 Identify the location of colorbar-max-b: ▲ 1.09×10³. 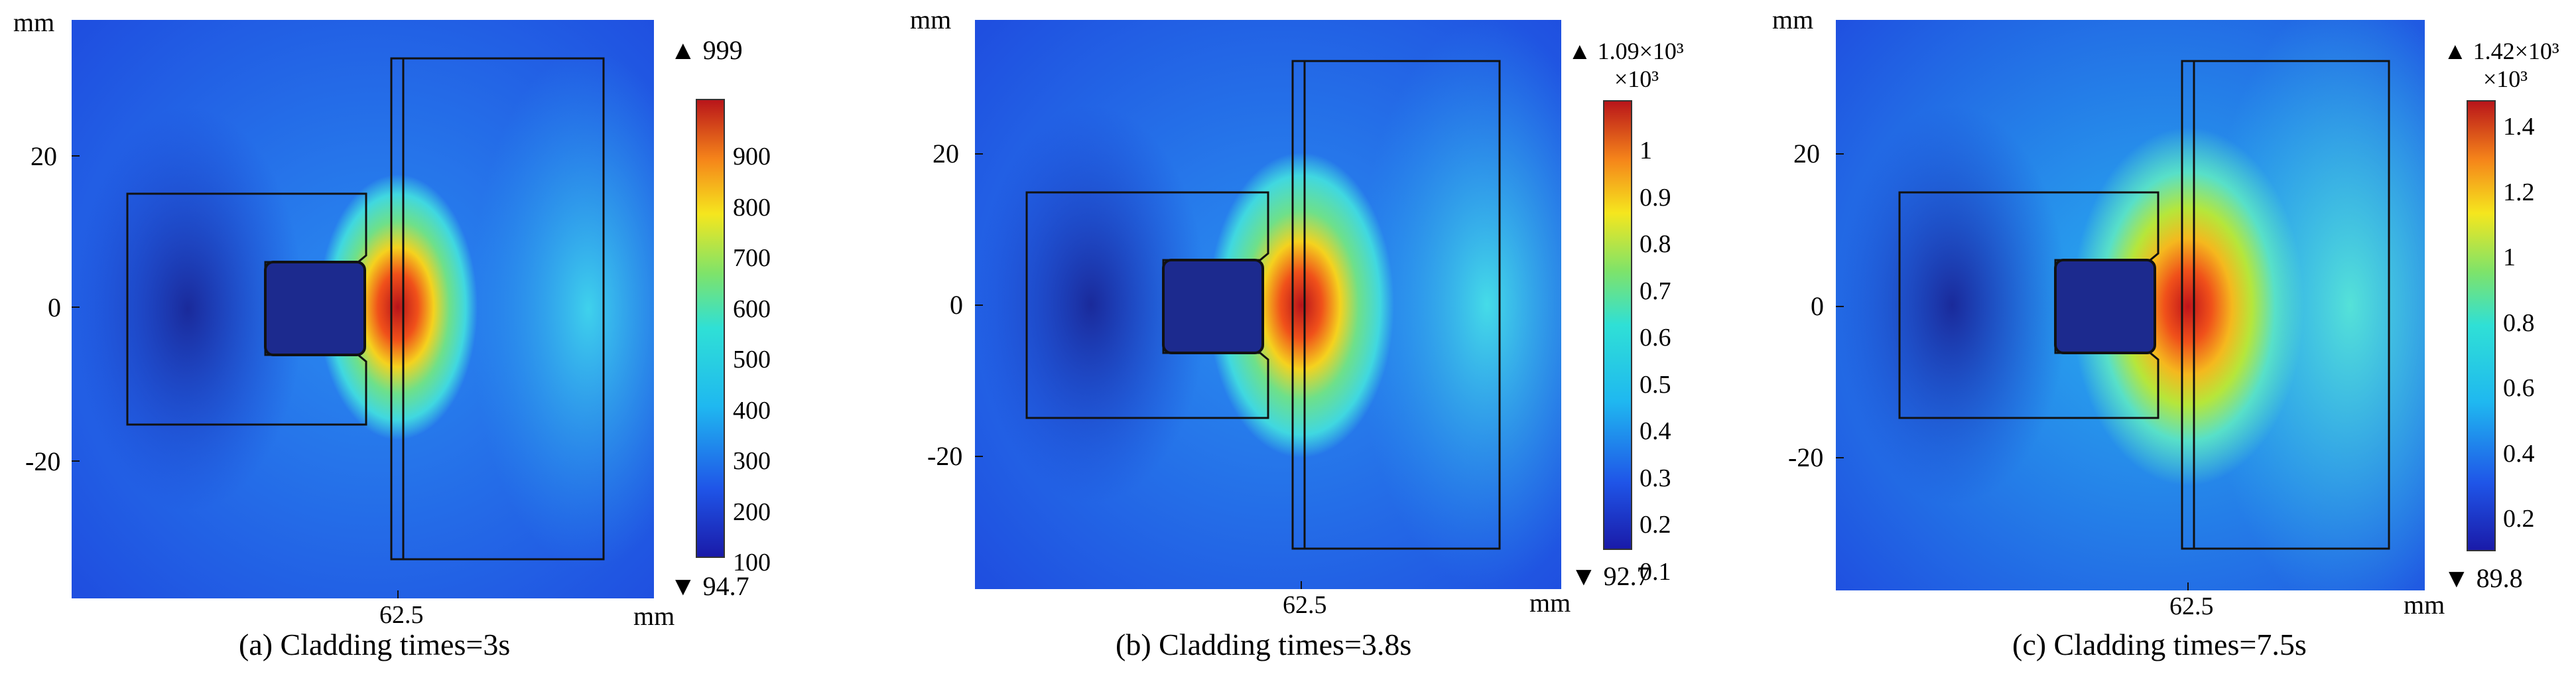
(1626, 51).